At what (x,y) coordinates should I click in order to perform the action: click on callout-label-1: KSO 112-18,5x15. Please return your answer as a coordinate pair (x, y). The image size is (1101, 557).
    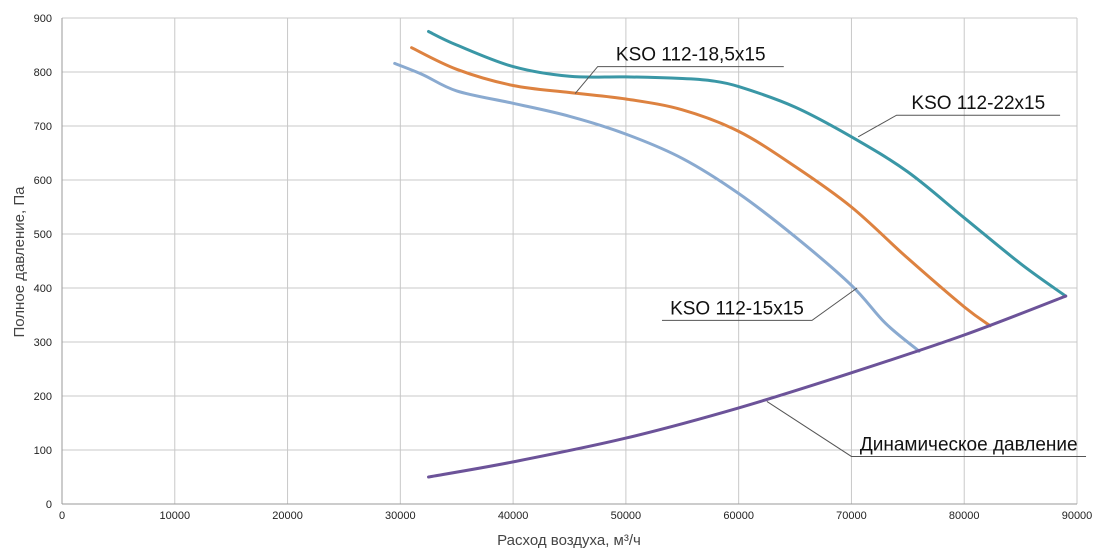
    Looking at the image, I should click on (691, 55).